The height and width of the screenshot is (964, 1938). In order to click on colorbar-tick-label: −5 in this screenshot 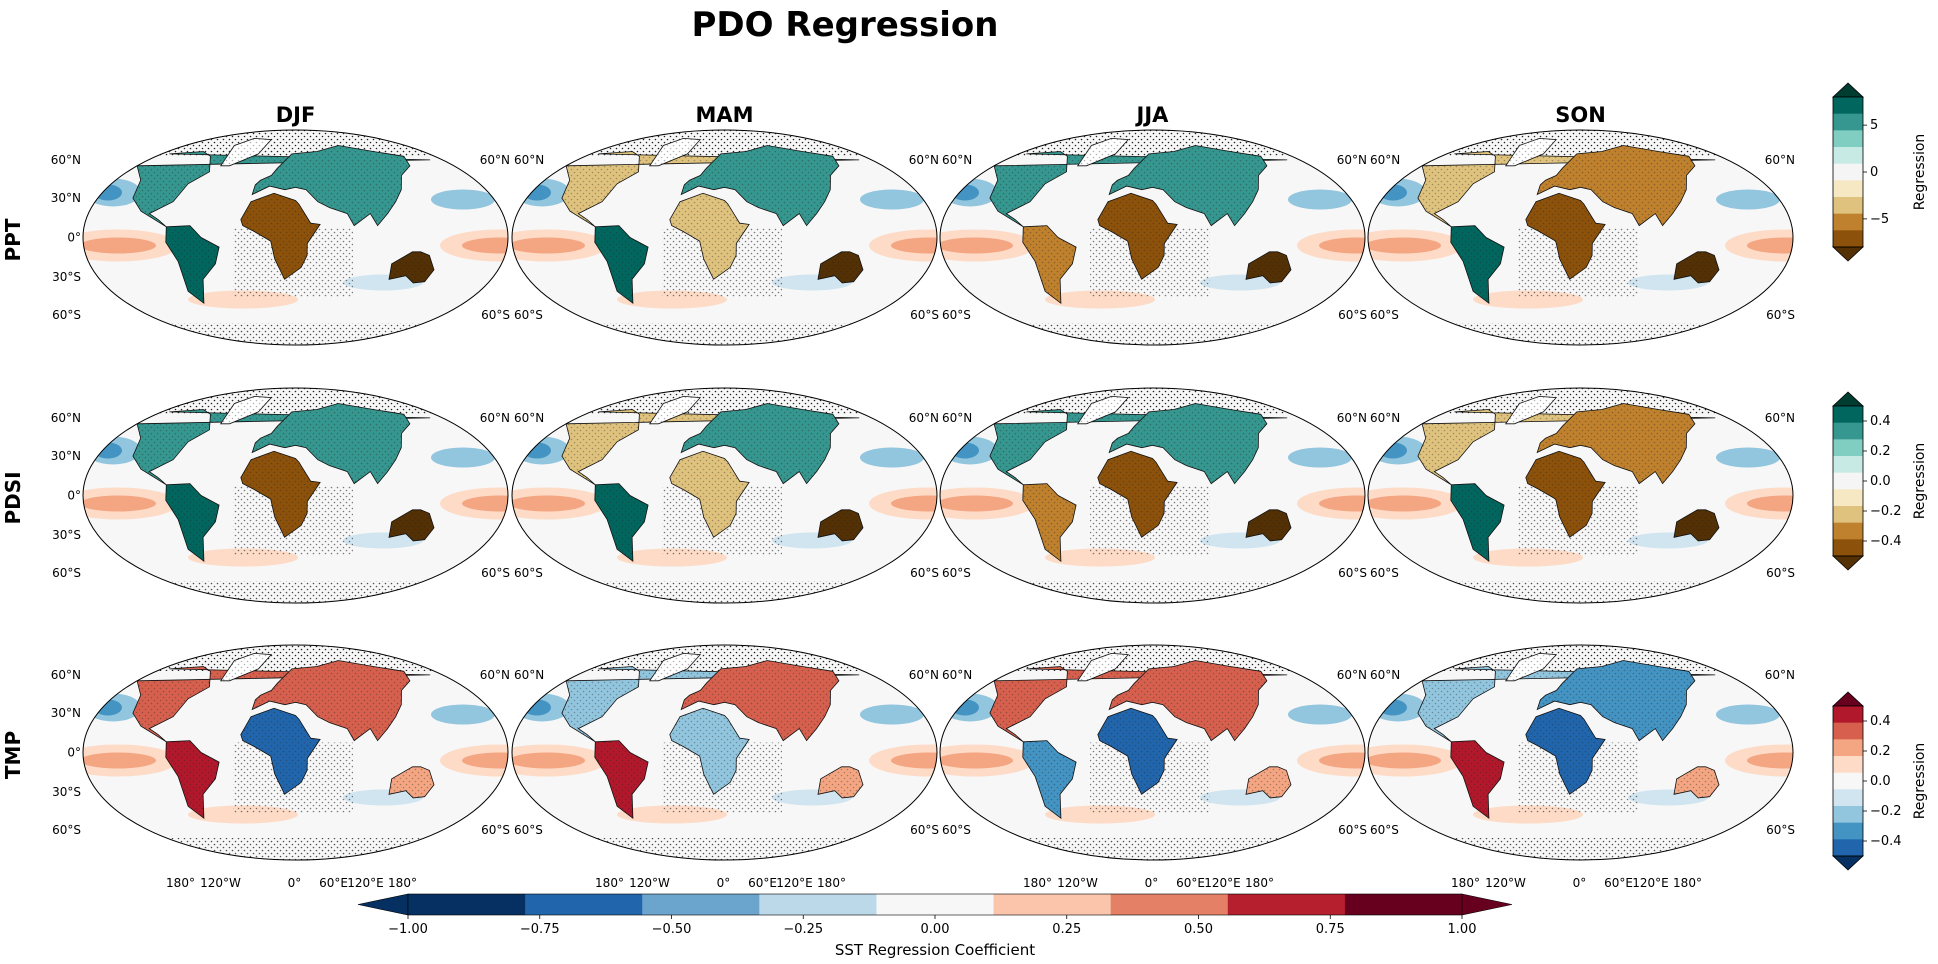, I will do `click(1879, 219)`.